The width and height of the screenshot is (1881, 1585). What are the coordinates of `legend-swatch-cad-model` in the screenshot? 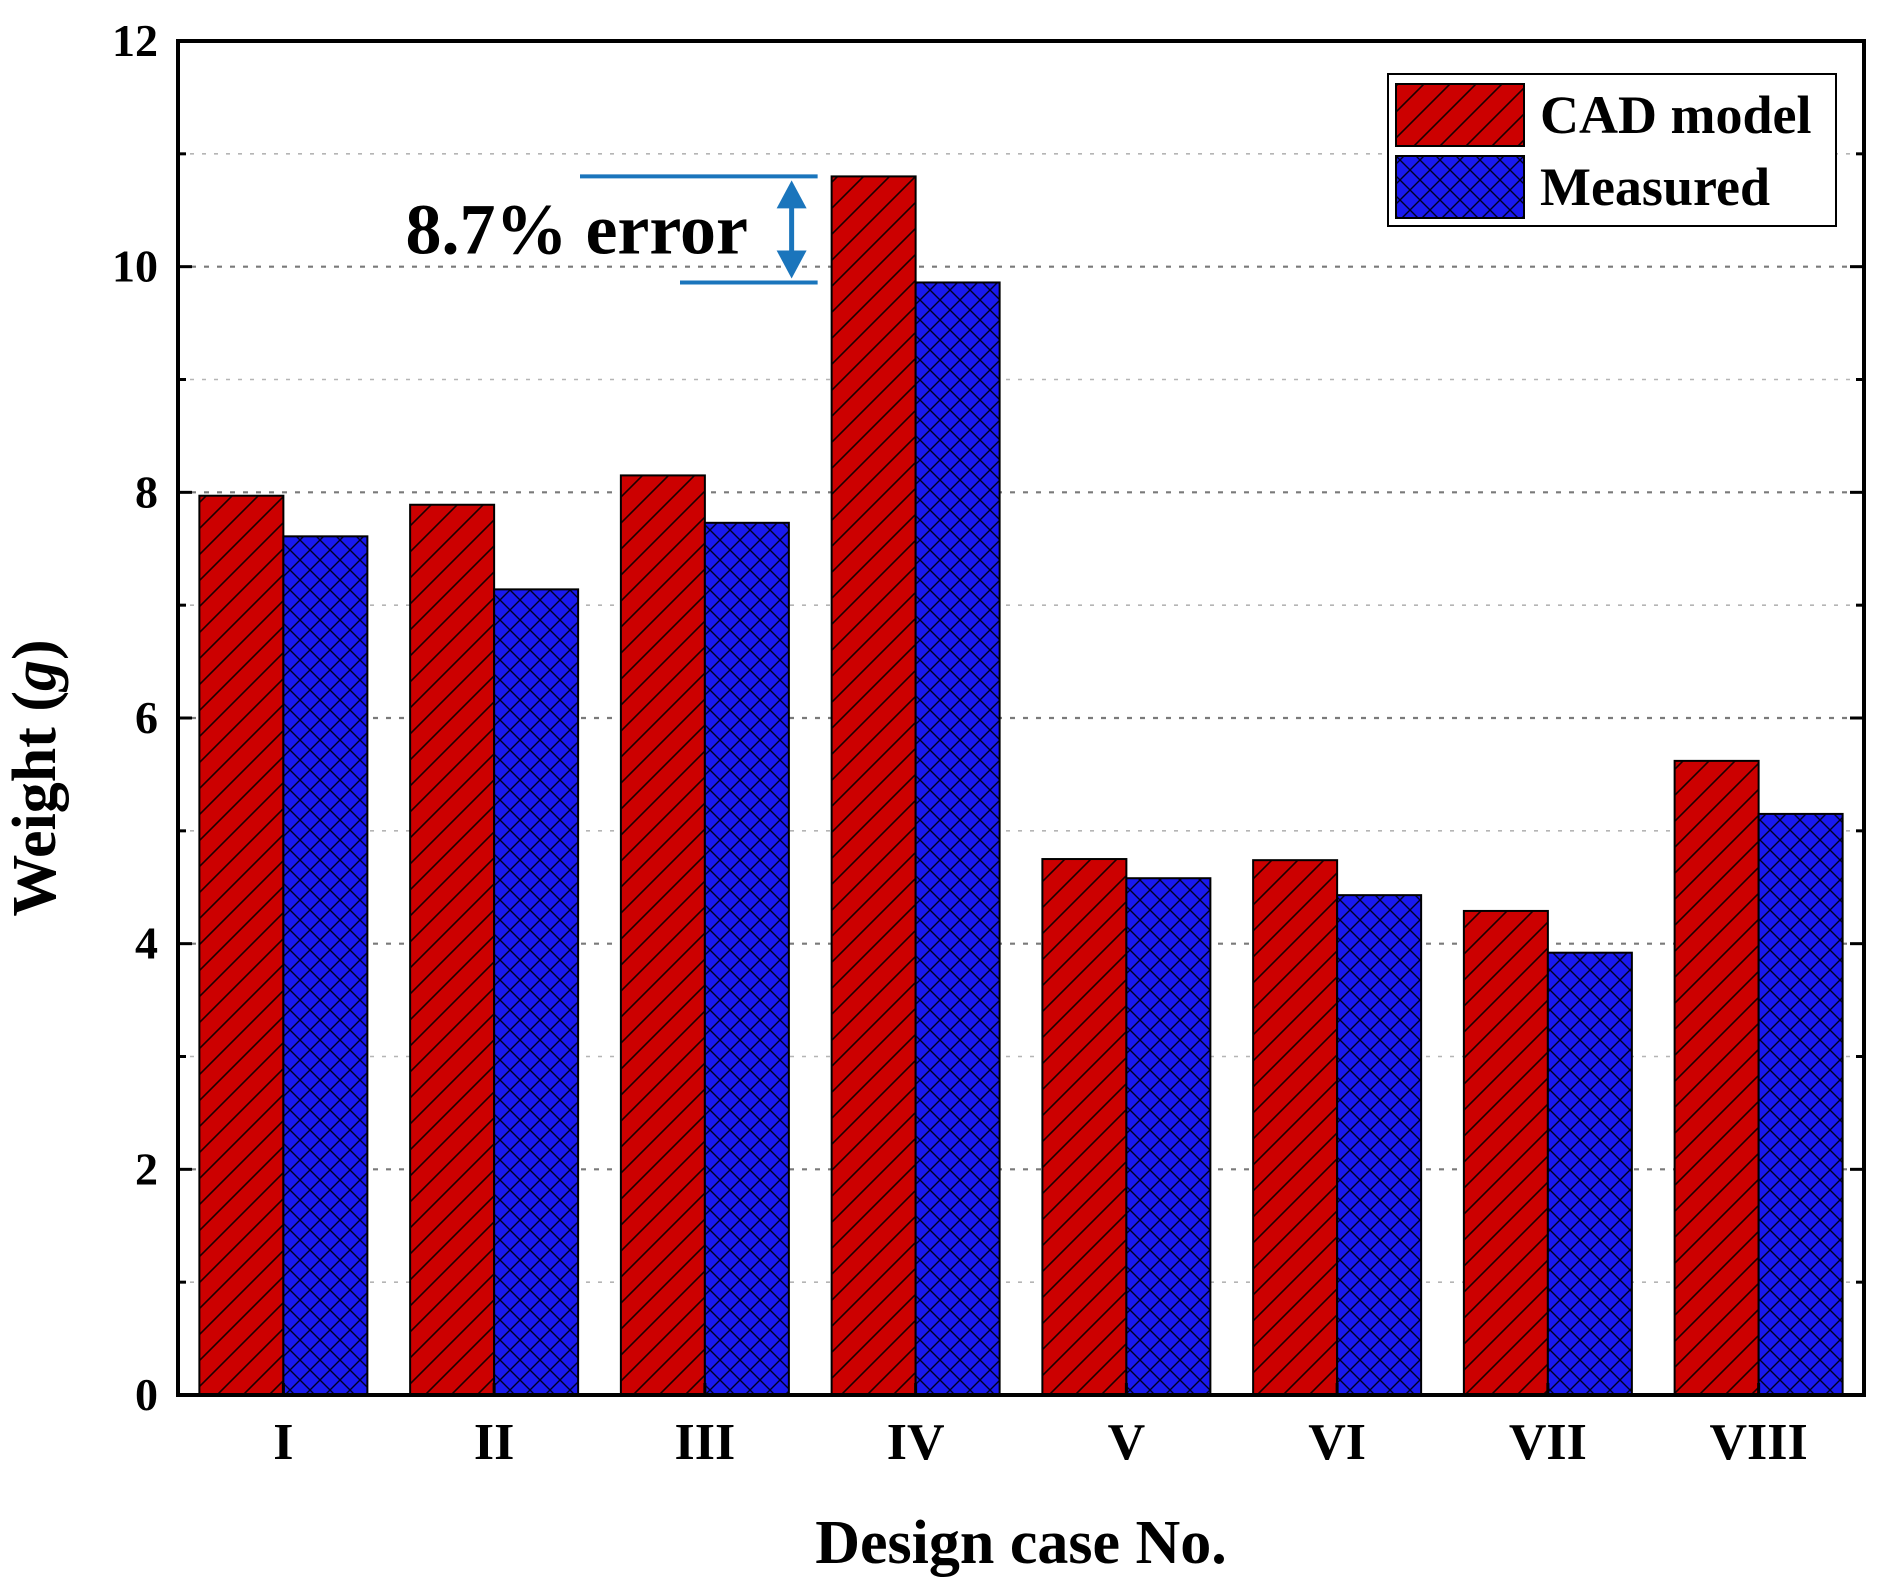 It's located at (1460, 115).